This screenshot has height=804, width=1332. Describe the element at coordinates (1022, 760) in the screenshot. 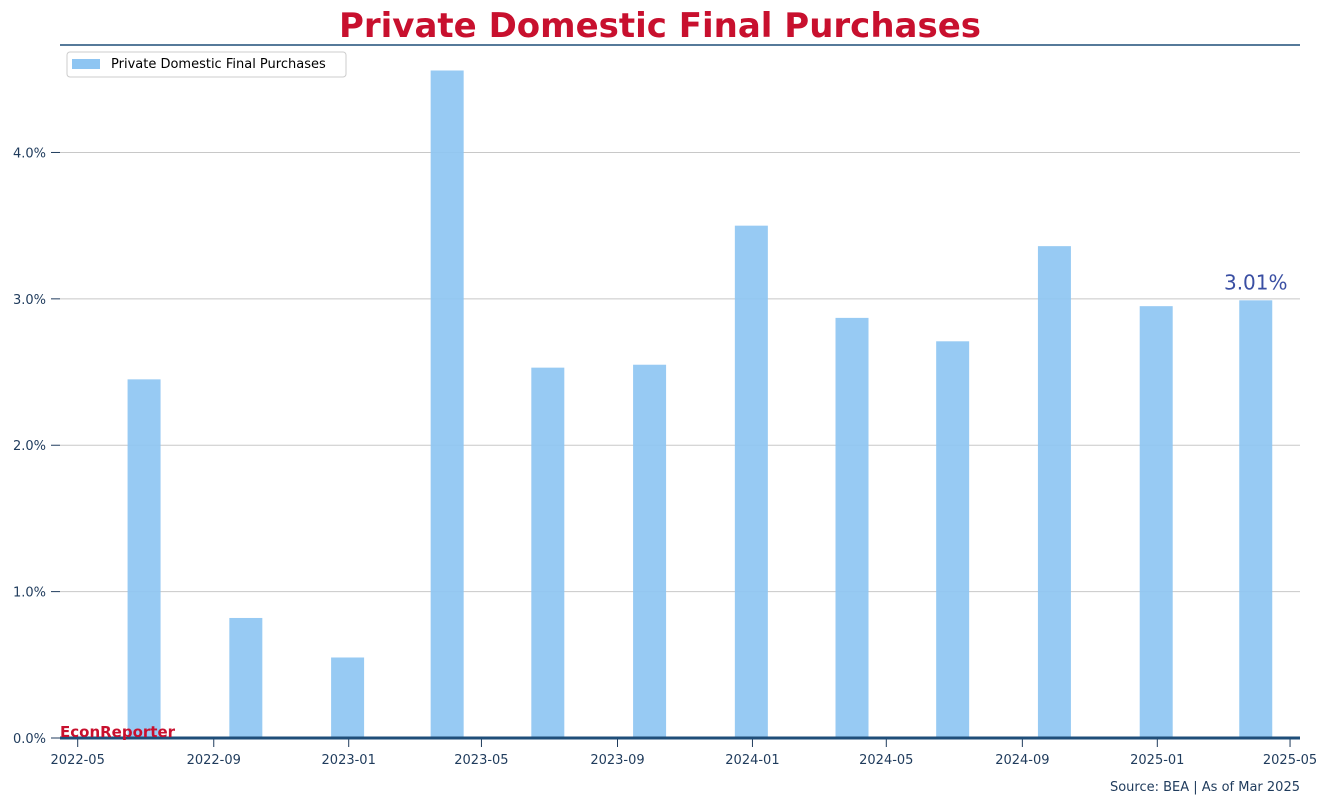

I see `x-tick-label: 2024-09` at that location.